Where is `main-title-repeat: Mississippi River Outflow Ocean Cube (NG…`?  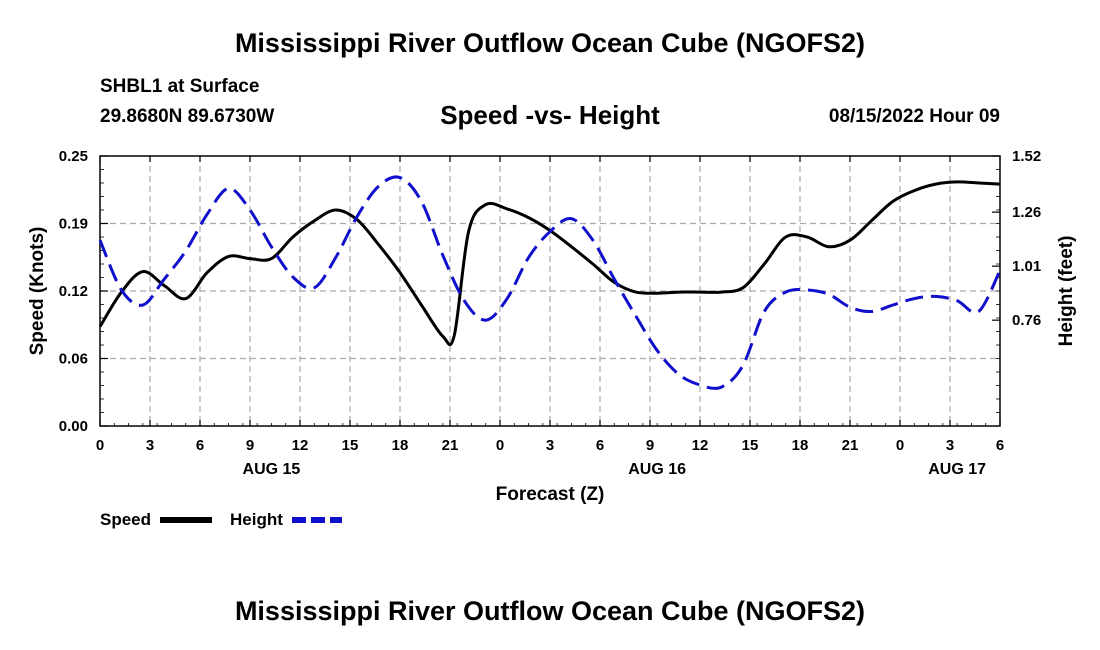
main-title-repeat: Mississippi River Outflow Ocean Cube (NG… is located at coordinates (550, 611).